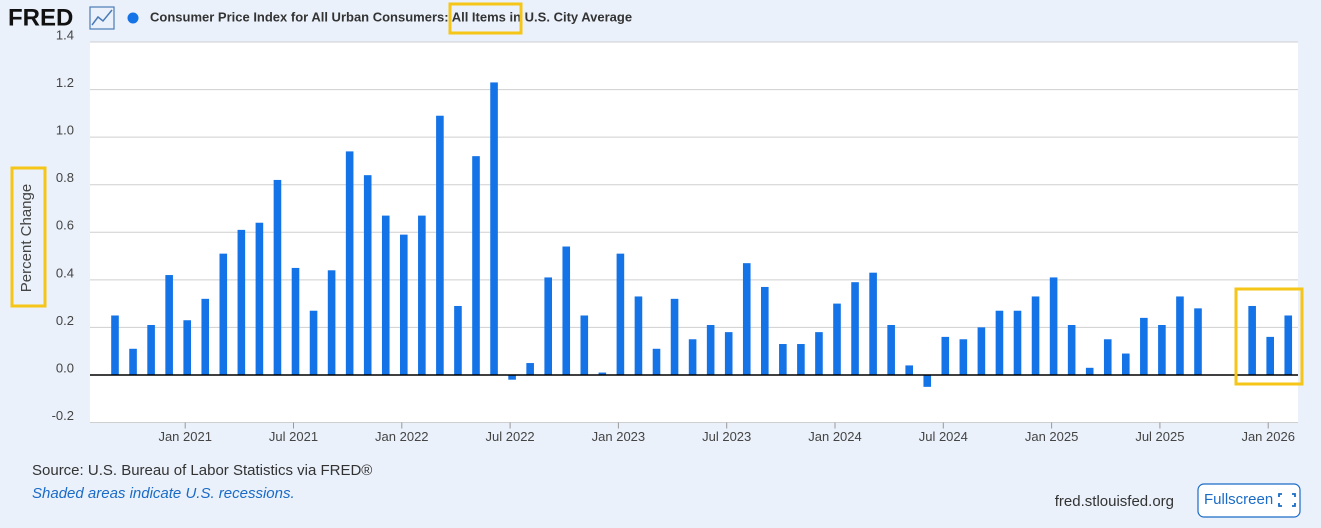 The width and height of the screenshot is (1321, 528). Describe the element at coordinates (185, 436) in the screenshot. I see `x-tick-label: Jan 2021` at that location.